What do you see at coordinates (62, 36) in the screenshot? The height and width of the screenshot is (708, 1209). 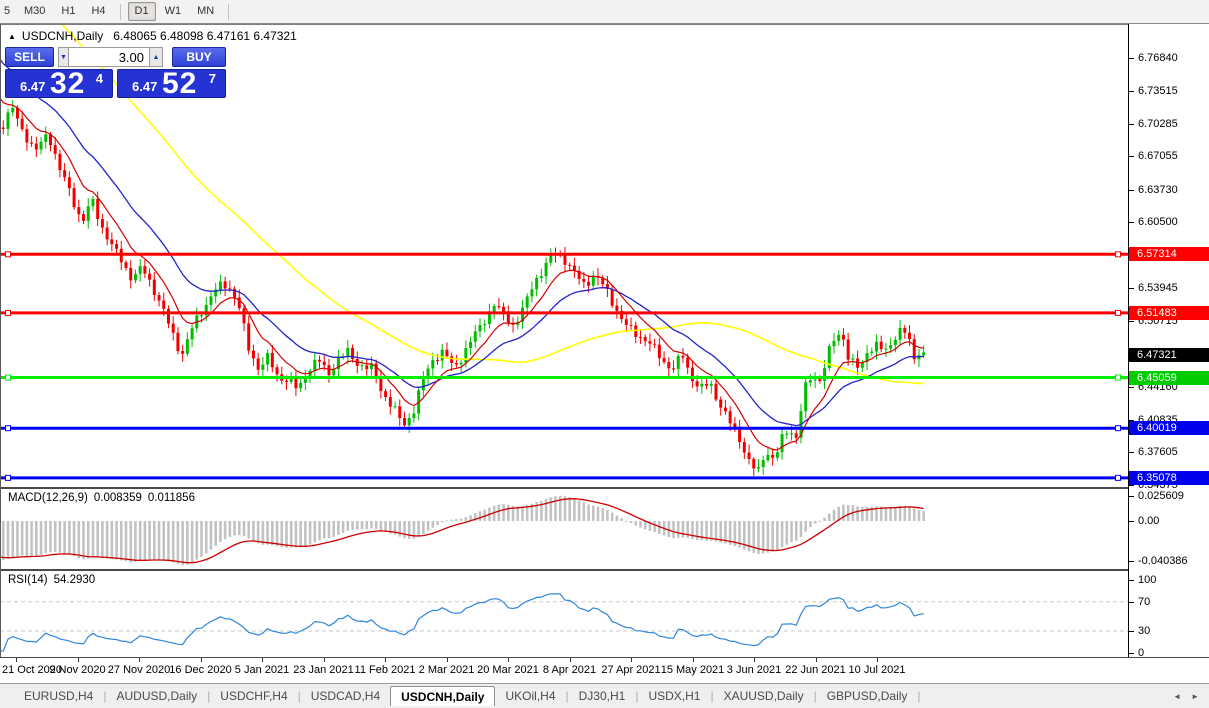 I see `chart-symbol-period: USDCNH,Daily` at bounding box center [62, 36].